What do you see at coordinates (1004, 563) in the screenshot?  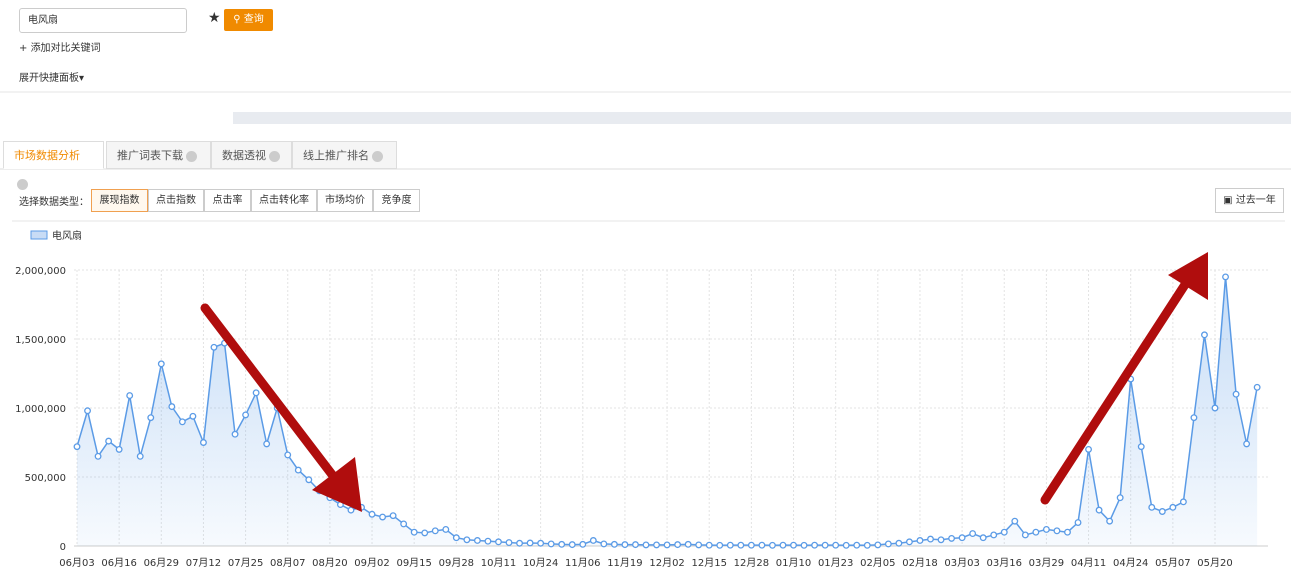 I see `x-tick-label: 03月16` at bounding box center [1004, 563].